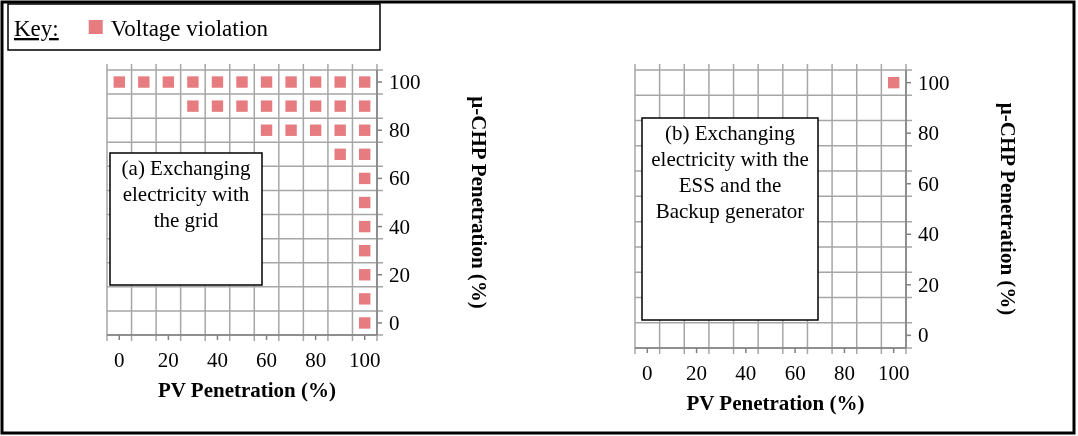 The image size is (1078, 436). What do you see at coordinates (189, 28) in the screenshot?
I see `legend-label: Voltage violation` at bounding box center [189, 28].